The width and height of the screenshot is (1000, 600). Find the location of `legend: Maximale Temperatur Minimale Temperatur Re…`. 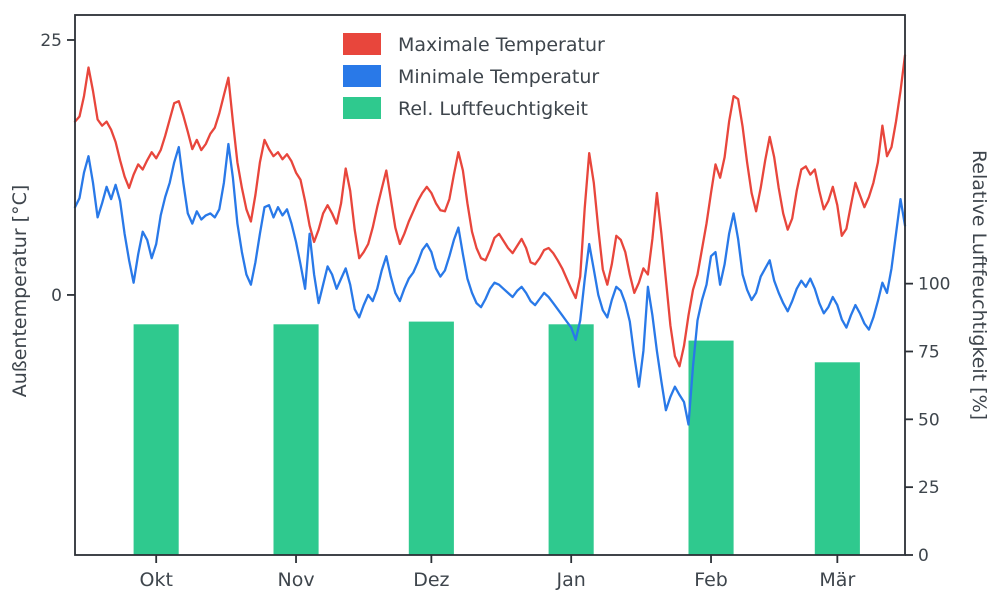

legend: Maximale Temperatur Minimale Temperatur Re… is located at coordinates (510, 76).